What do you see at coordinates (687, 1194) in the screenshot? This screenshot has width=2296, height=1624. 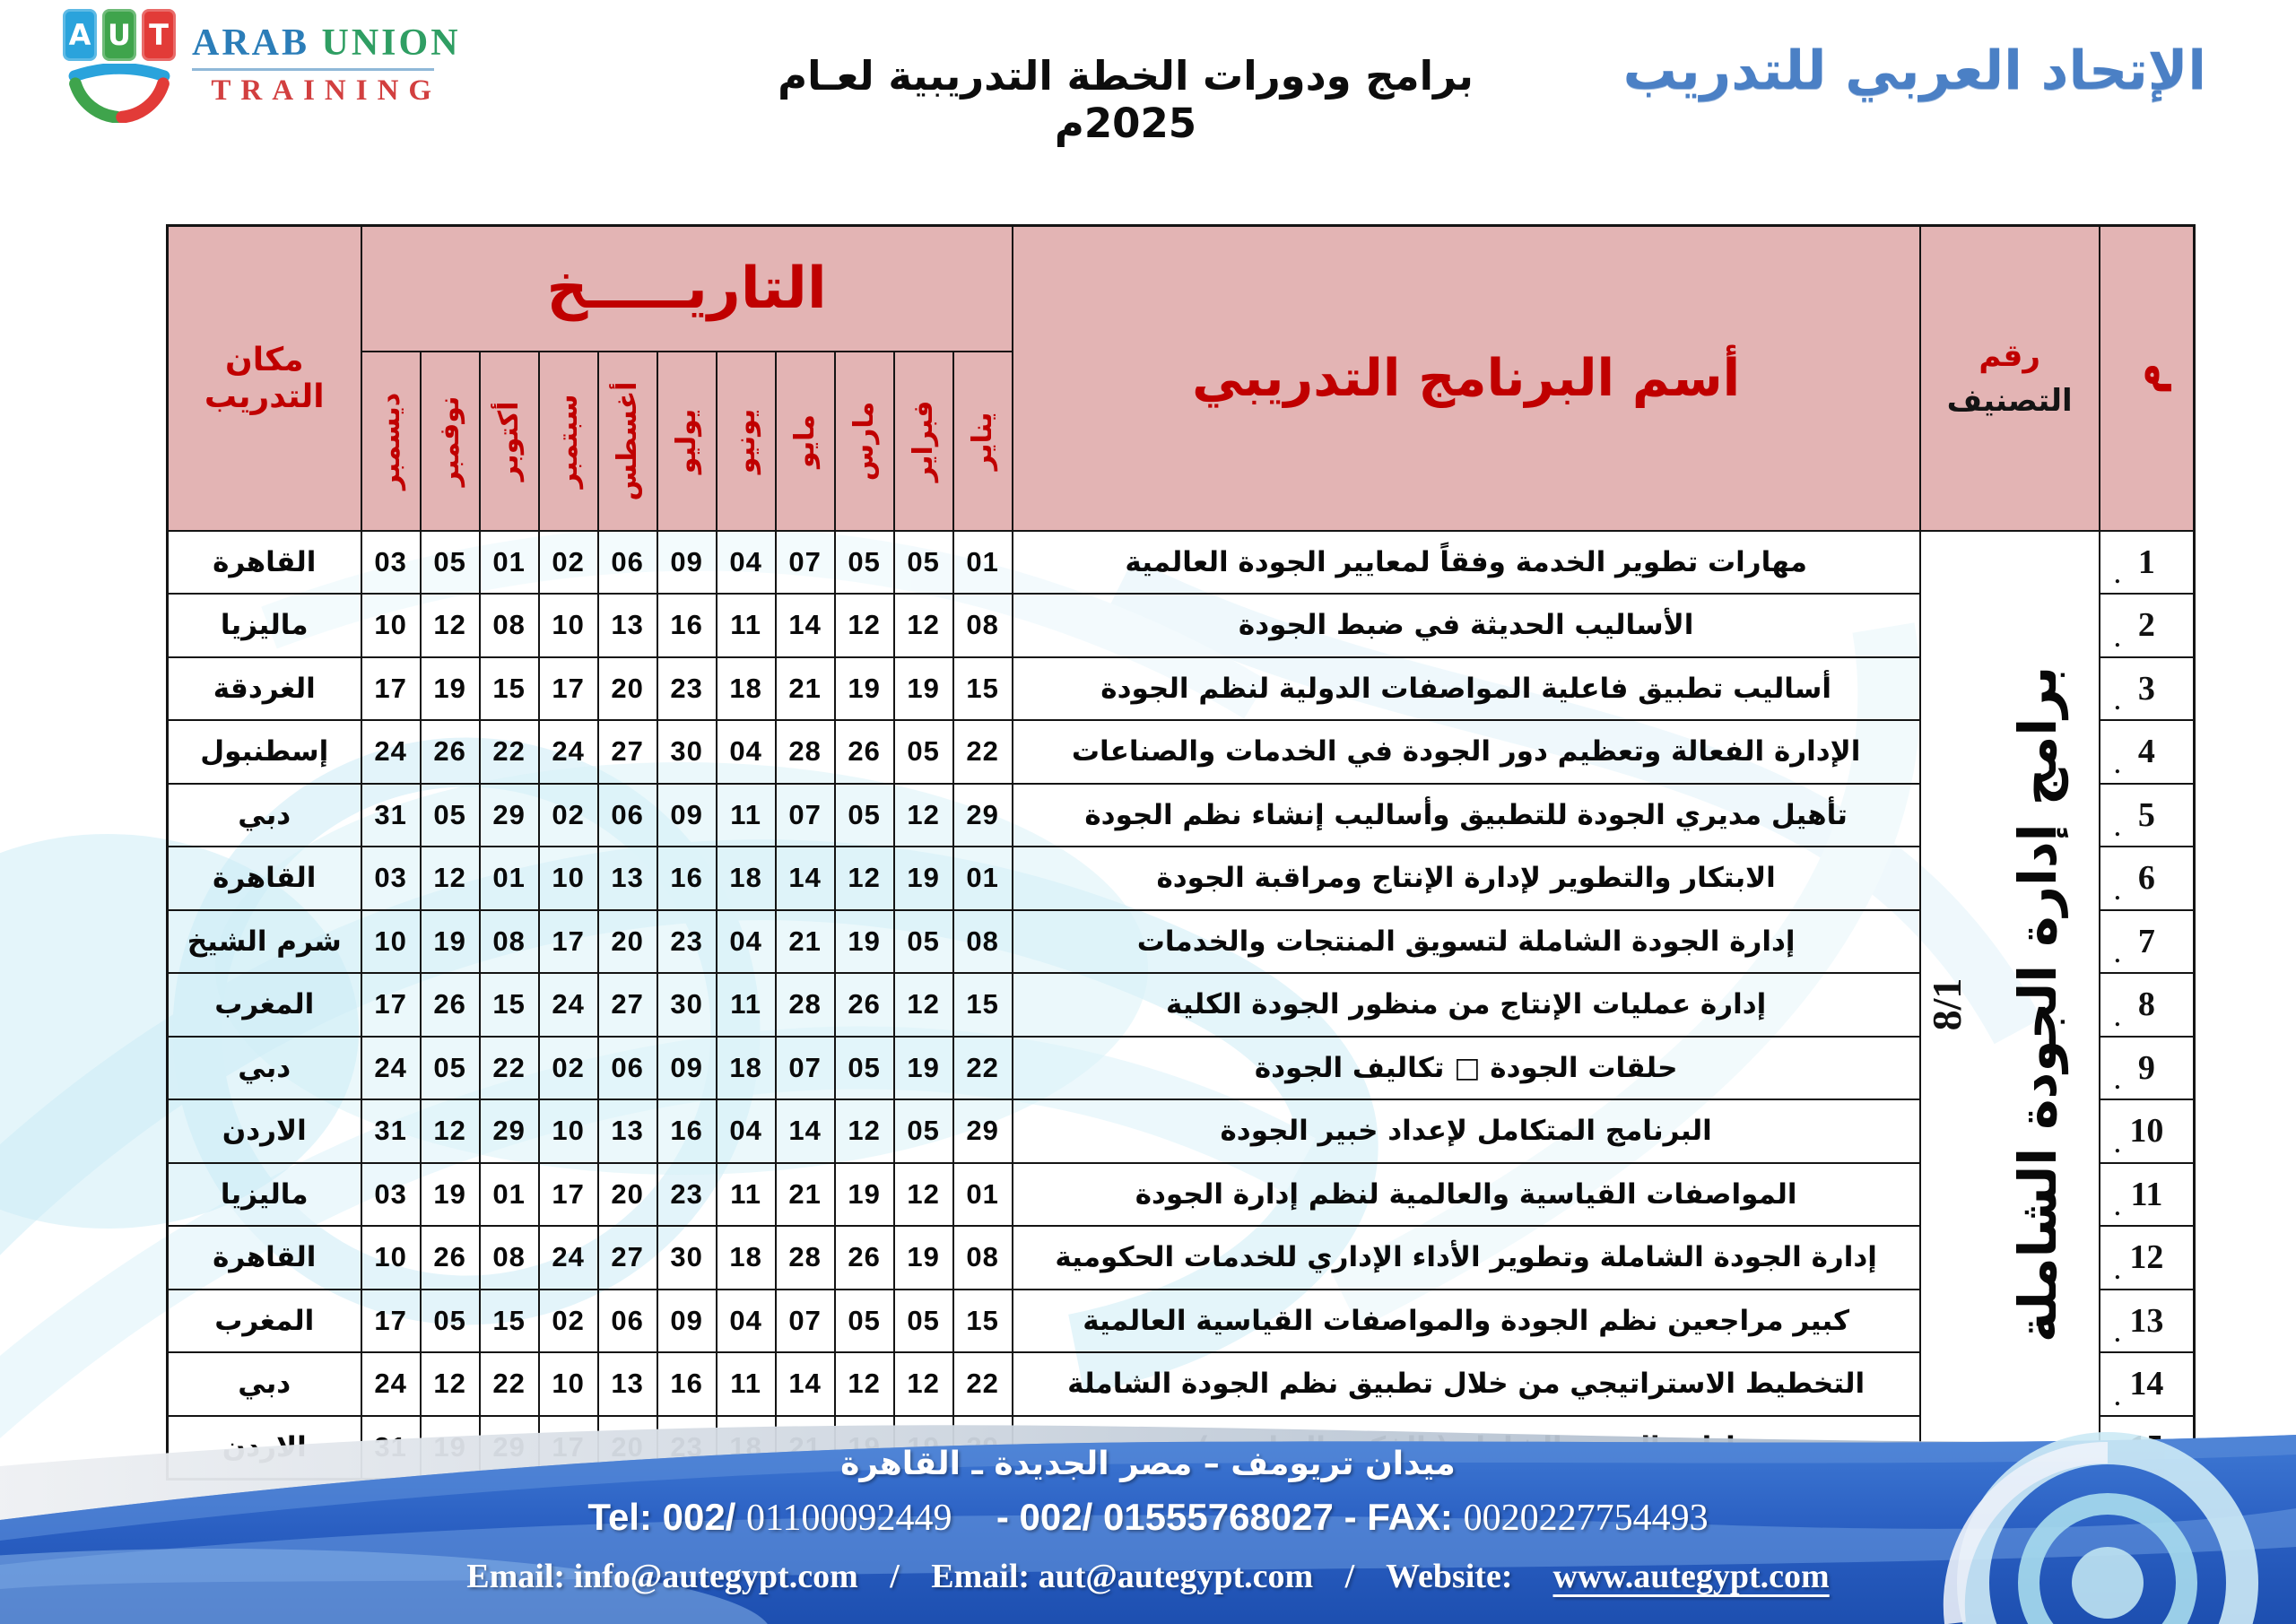 I see `date-cell: 23` at bounding box center [687, 1194].